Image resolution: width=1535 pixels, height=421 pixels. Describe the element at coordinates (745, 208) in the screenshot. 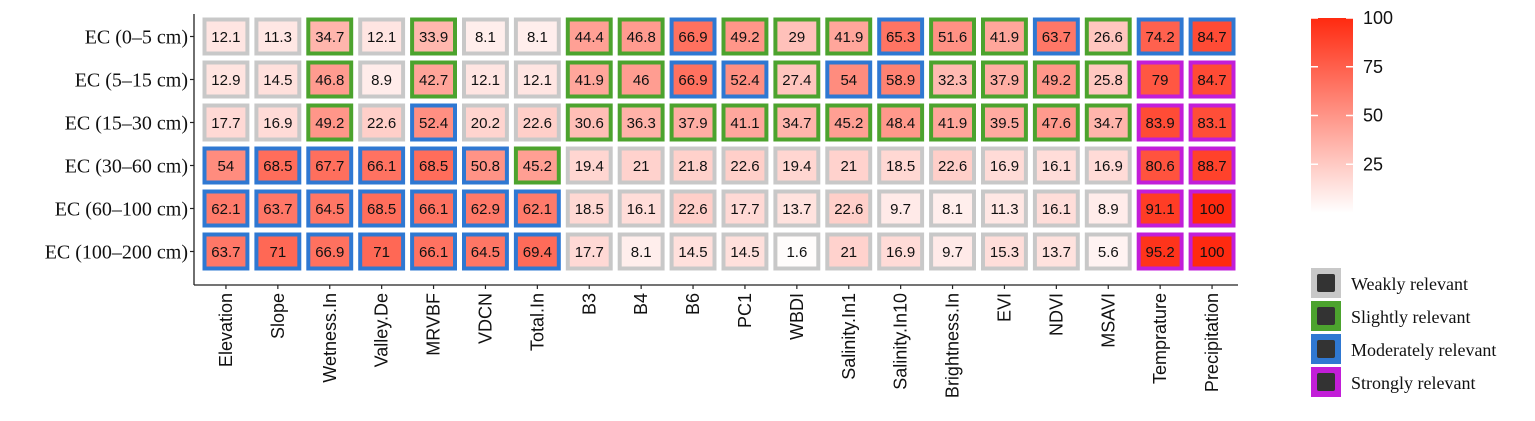

I see `heatmap-cell: 17.7` at that location.